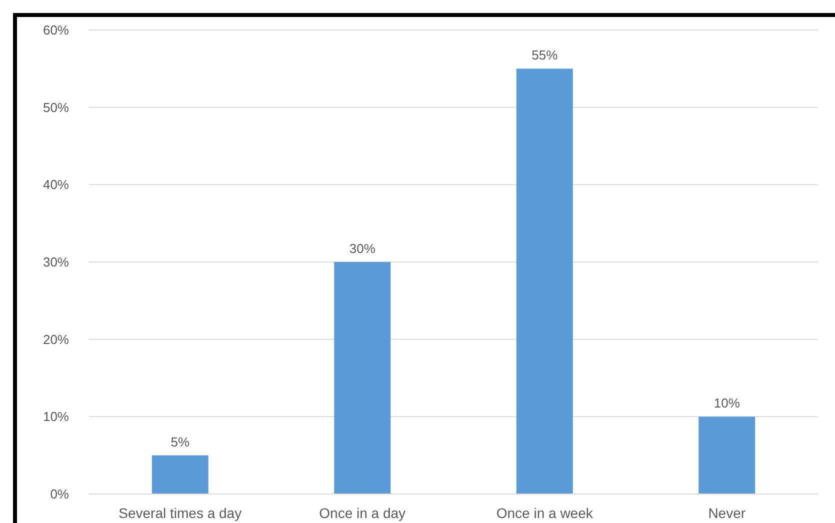 The width and height of the screenshot is (835, 523). What do you see at coordinates (56, 339) in the screenshot?
I see `y-tick-label: 20%` at bounding box center [56, 339].